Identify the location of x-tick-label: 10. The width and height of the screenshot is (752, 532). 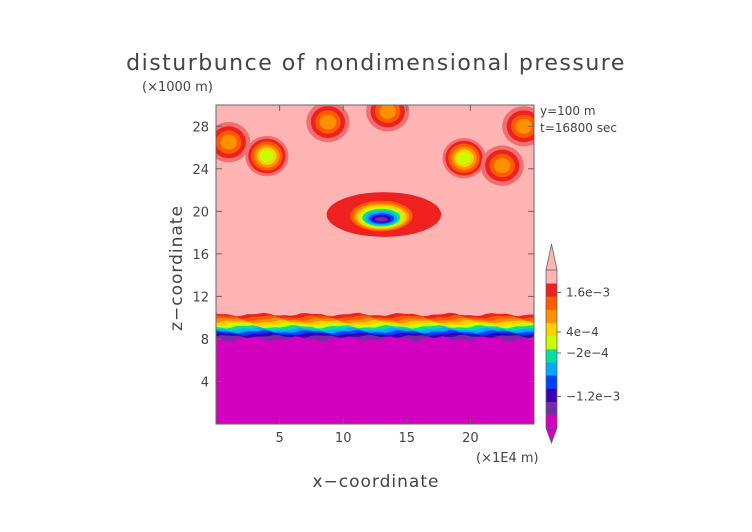
(343, 438).